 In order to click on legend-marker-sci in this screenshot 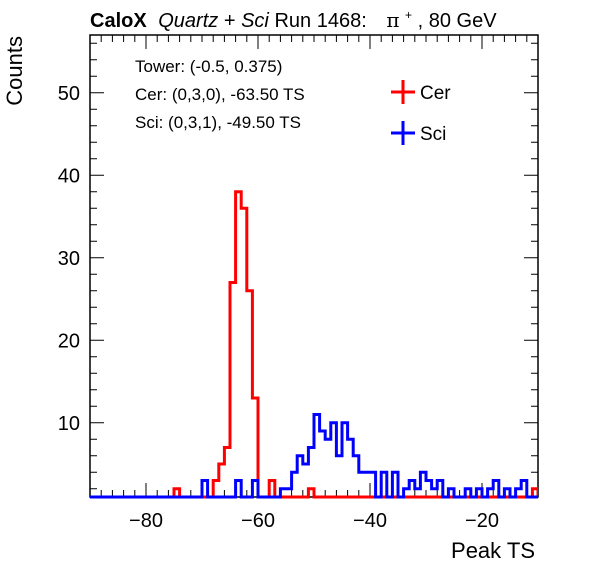, I will do `click(403, 133)`.